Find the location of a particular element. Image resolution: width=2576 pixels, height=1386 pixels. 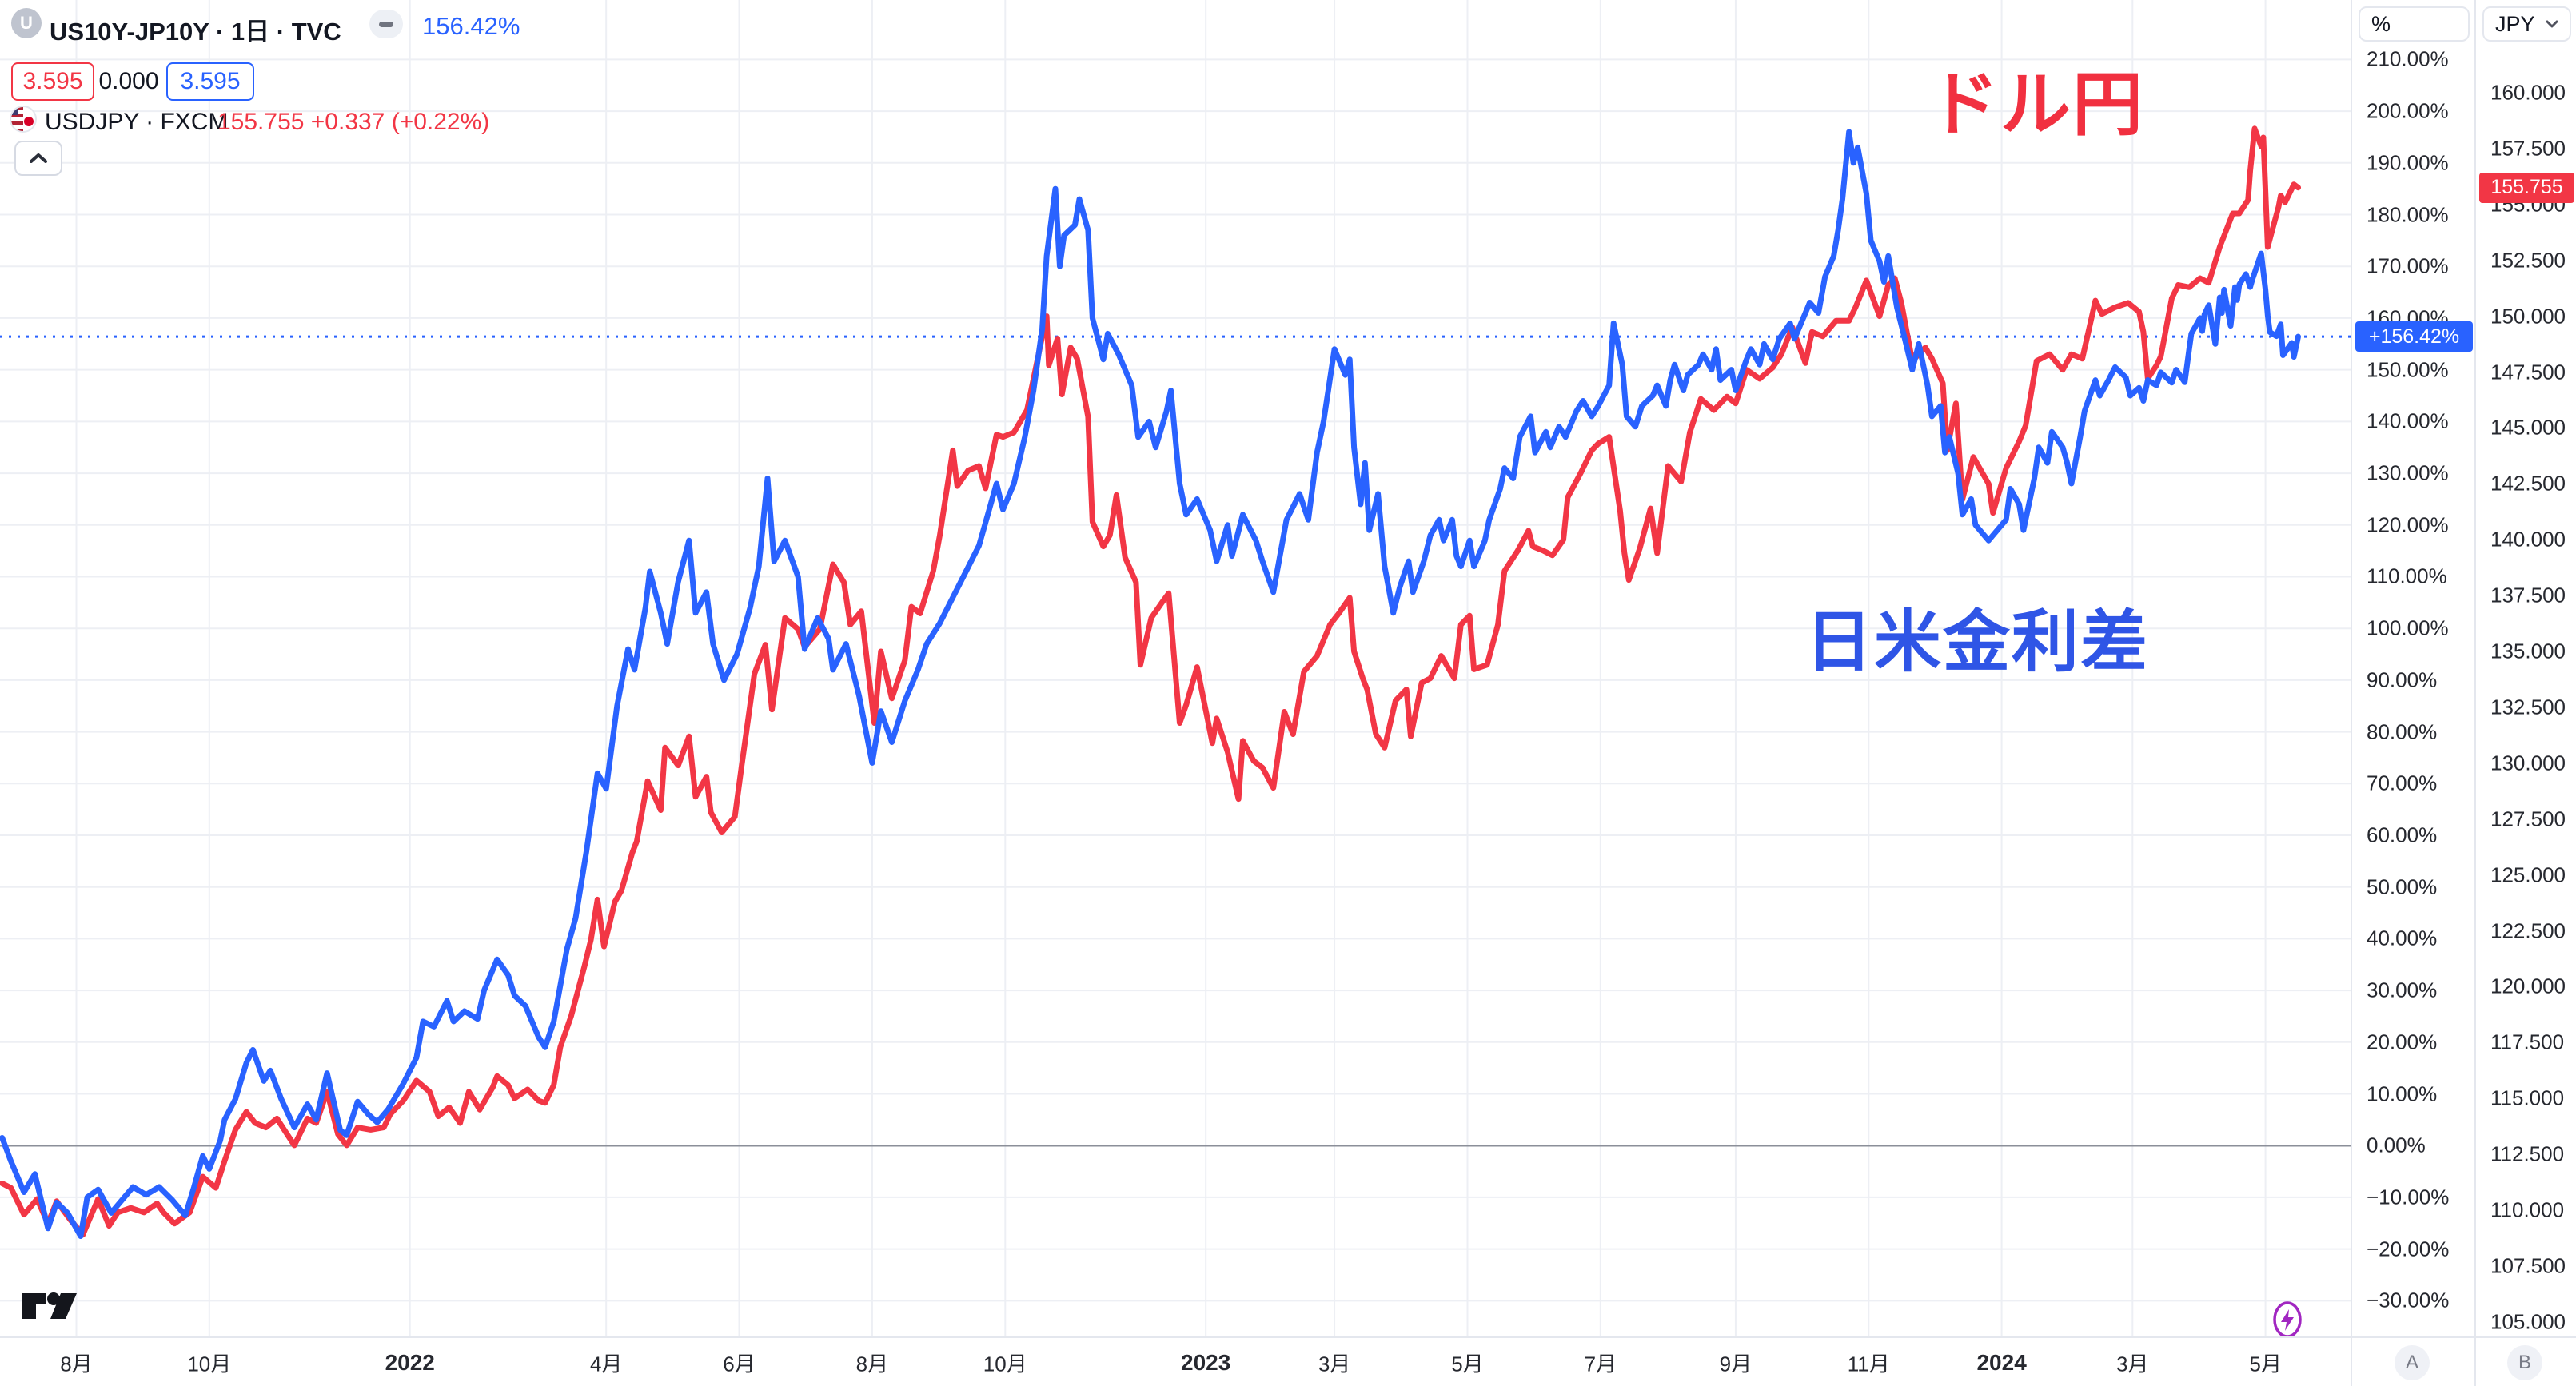

time-tick-label: 2022 is located at coordinates (410, 1362).